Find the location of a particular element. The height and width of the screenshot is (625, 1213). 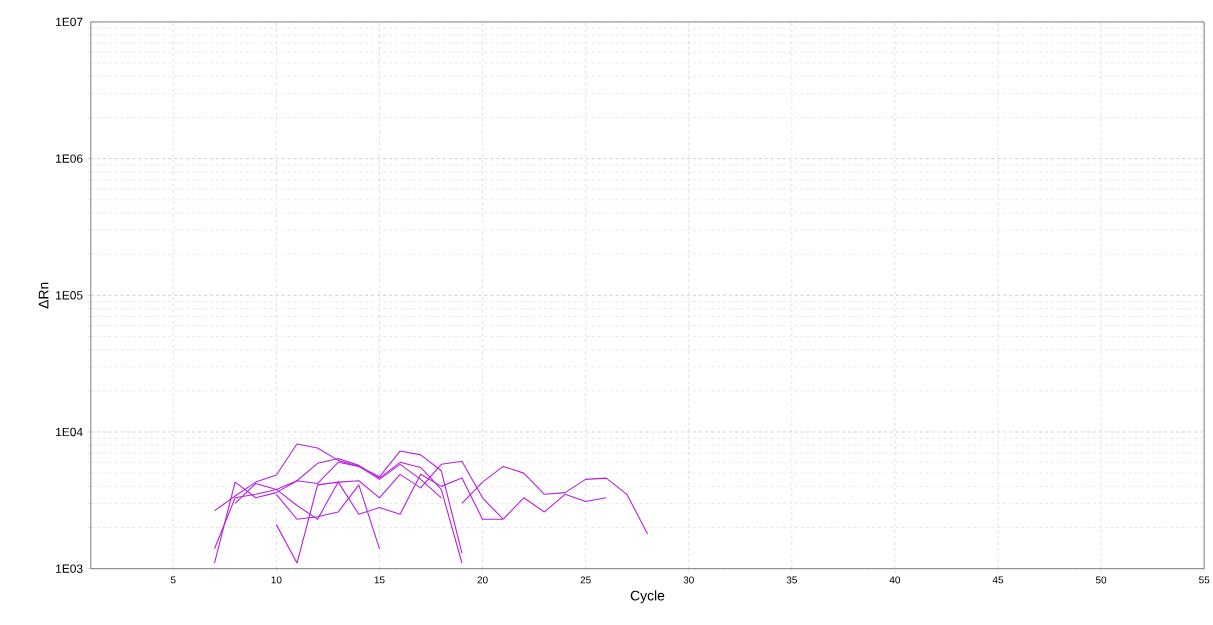

y-tick-label: 1E03 is located at coordinates (69, 569).